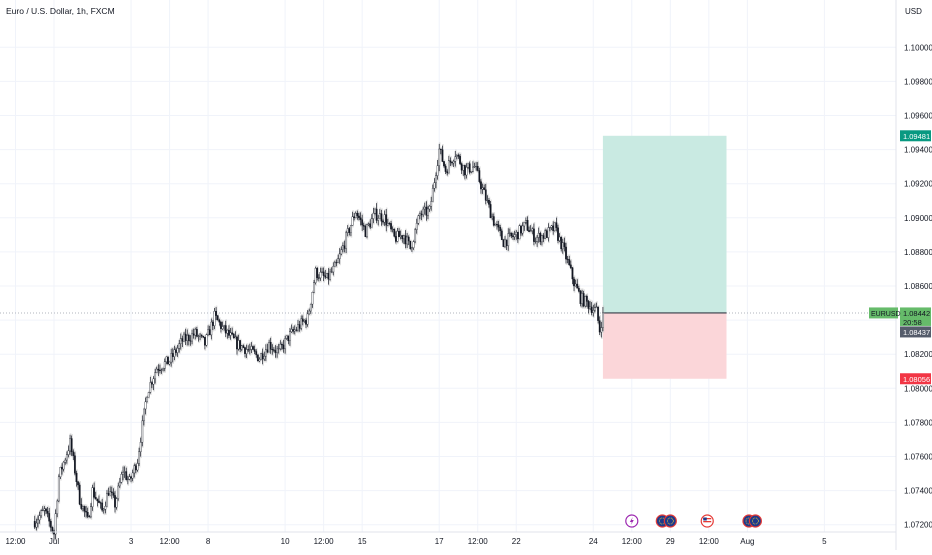  Describe the element at coordinates (918, 47) in the screenshot. I see `price-tick-label-0: 1.10000` at that location.